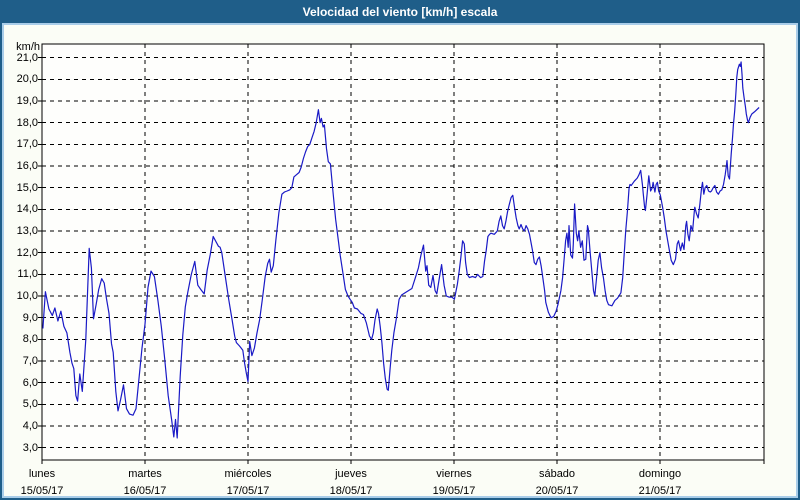  Describe the element at coordinates (30, 318) in the screenshot. I see `y-axis-tick-label: 9,0` at that location.